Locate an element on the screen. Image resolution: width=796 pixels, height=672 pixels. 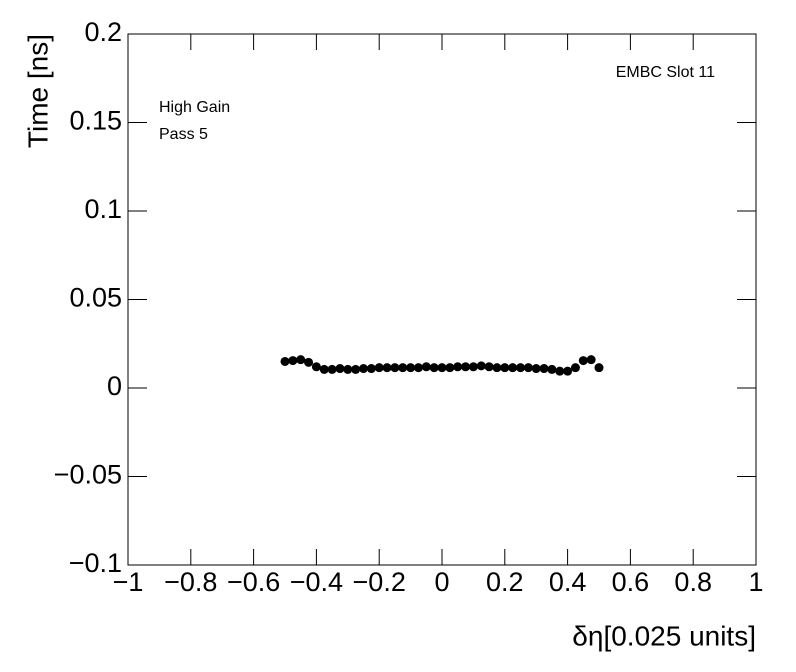
x-tick-label: 0 is located at coordinates (441, 582).